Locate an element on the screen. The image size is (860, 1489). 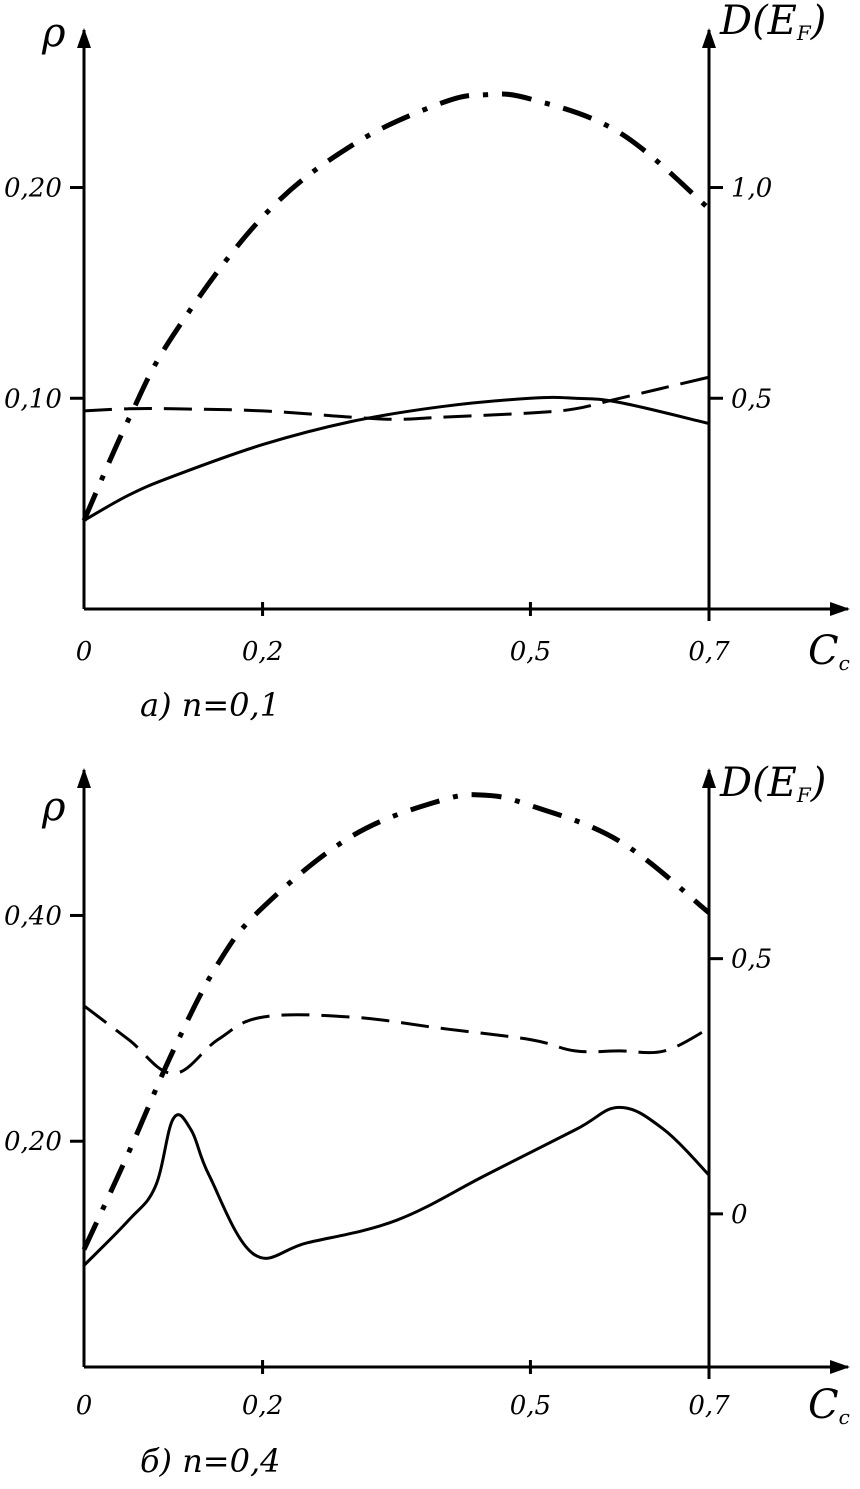
y-right-tick-label: 1,0 is located at coordinates (751, 189).